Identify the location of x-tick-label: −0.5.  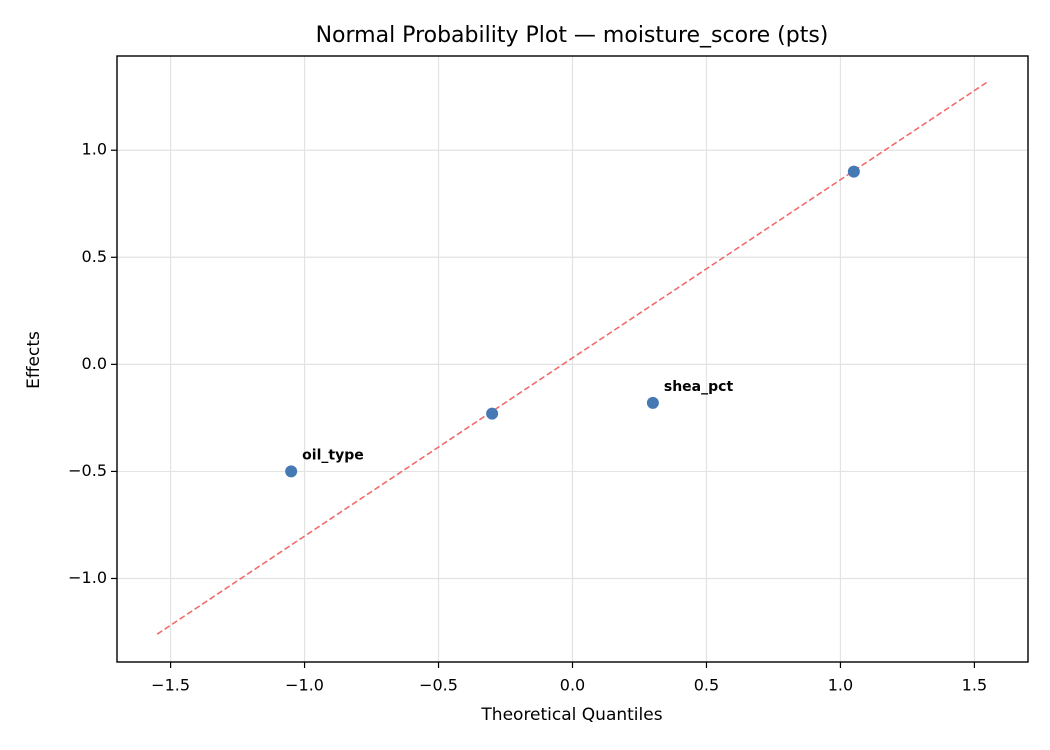
(438, 685).